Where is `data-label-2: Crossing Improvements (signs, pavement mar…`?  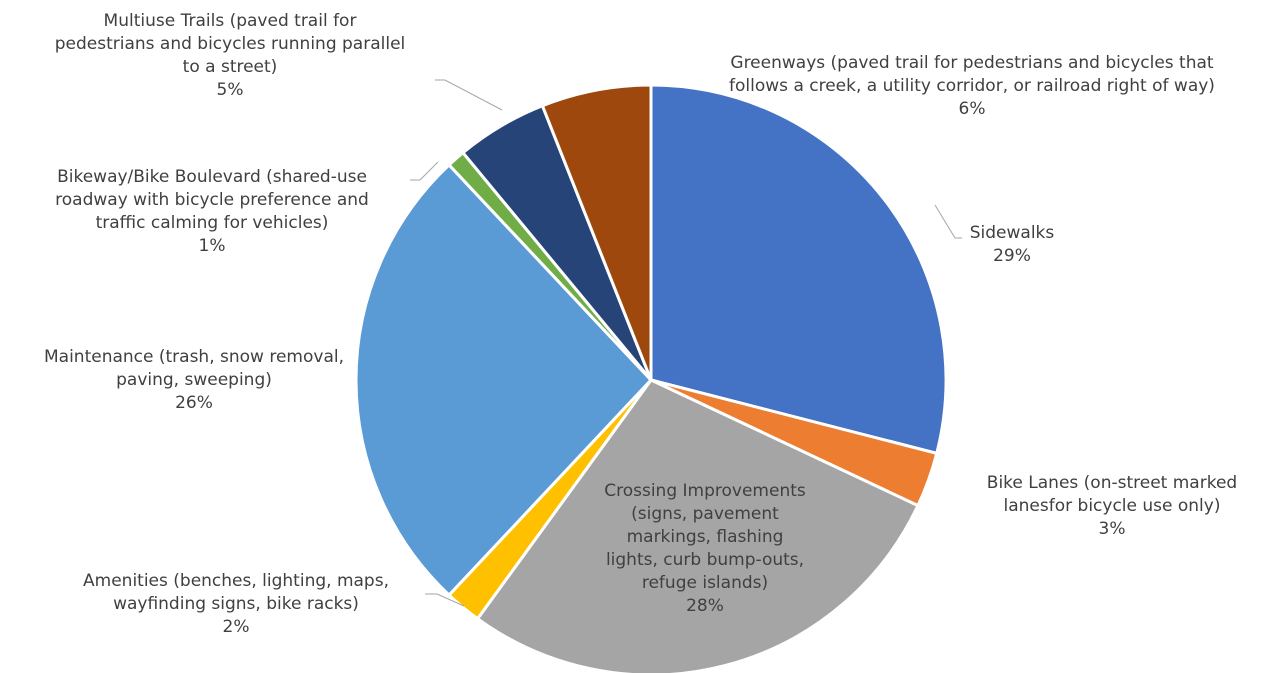
data-label-2: Crossing Improvements (signs, pavement mar… is located at coordinates (705, 548).